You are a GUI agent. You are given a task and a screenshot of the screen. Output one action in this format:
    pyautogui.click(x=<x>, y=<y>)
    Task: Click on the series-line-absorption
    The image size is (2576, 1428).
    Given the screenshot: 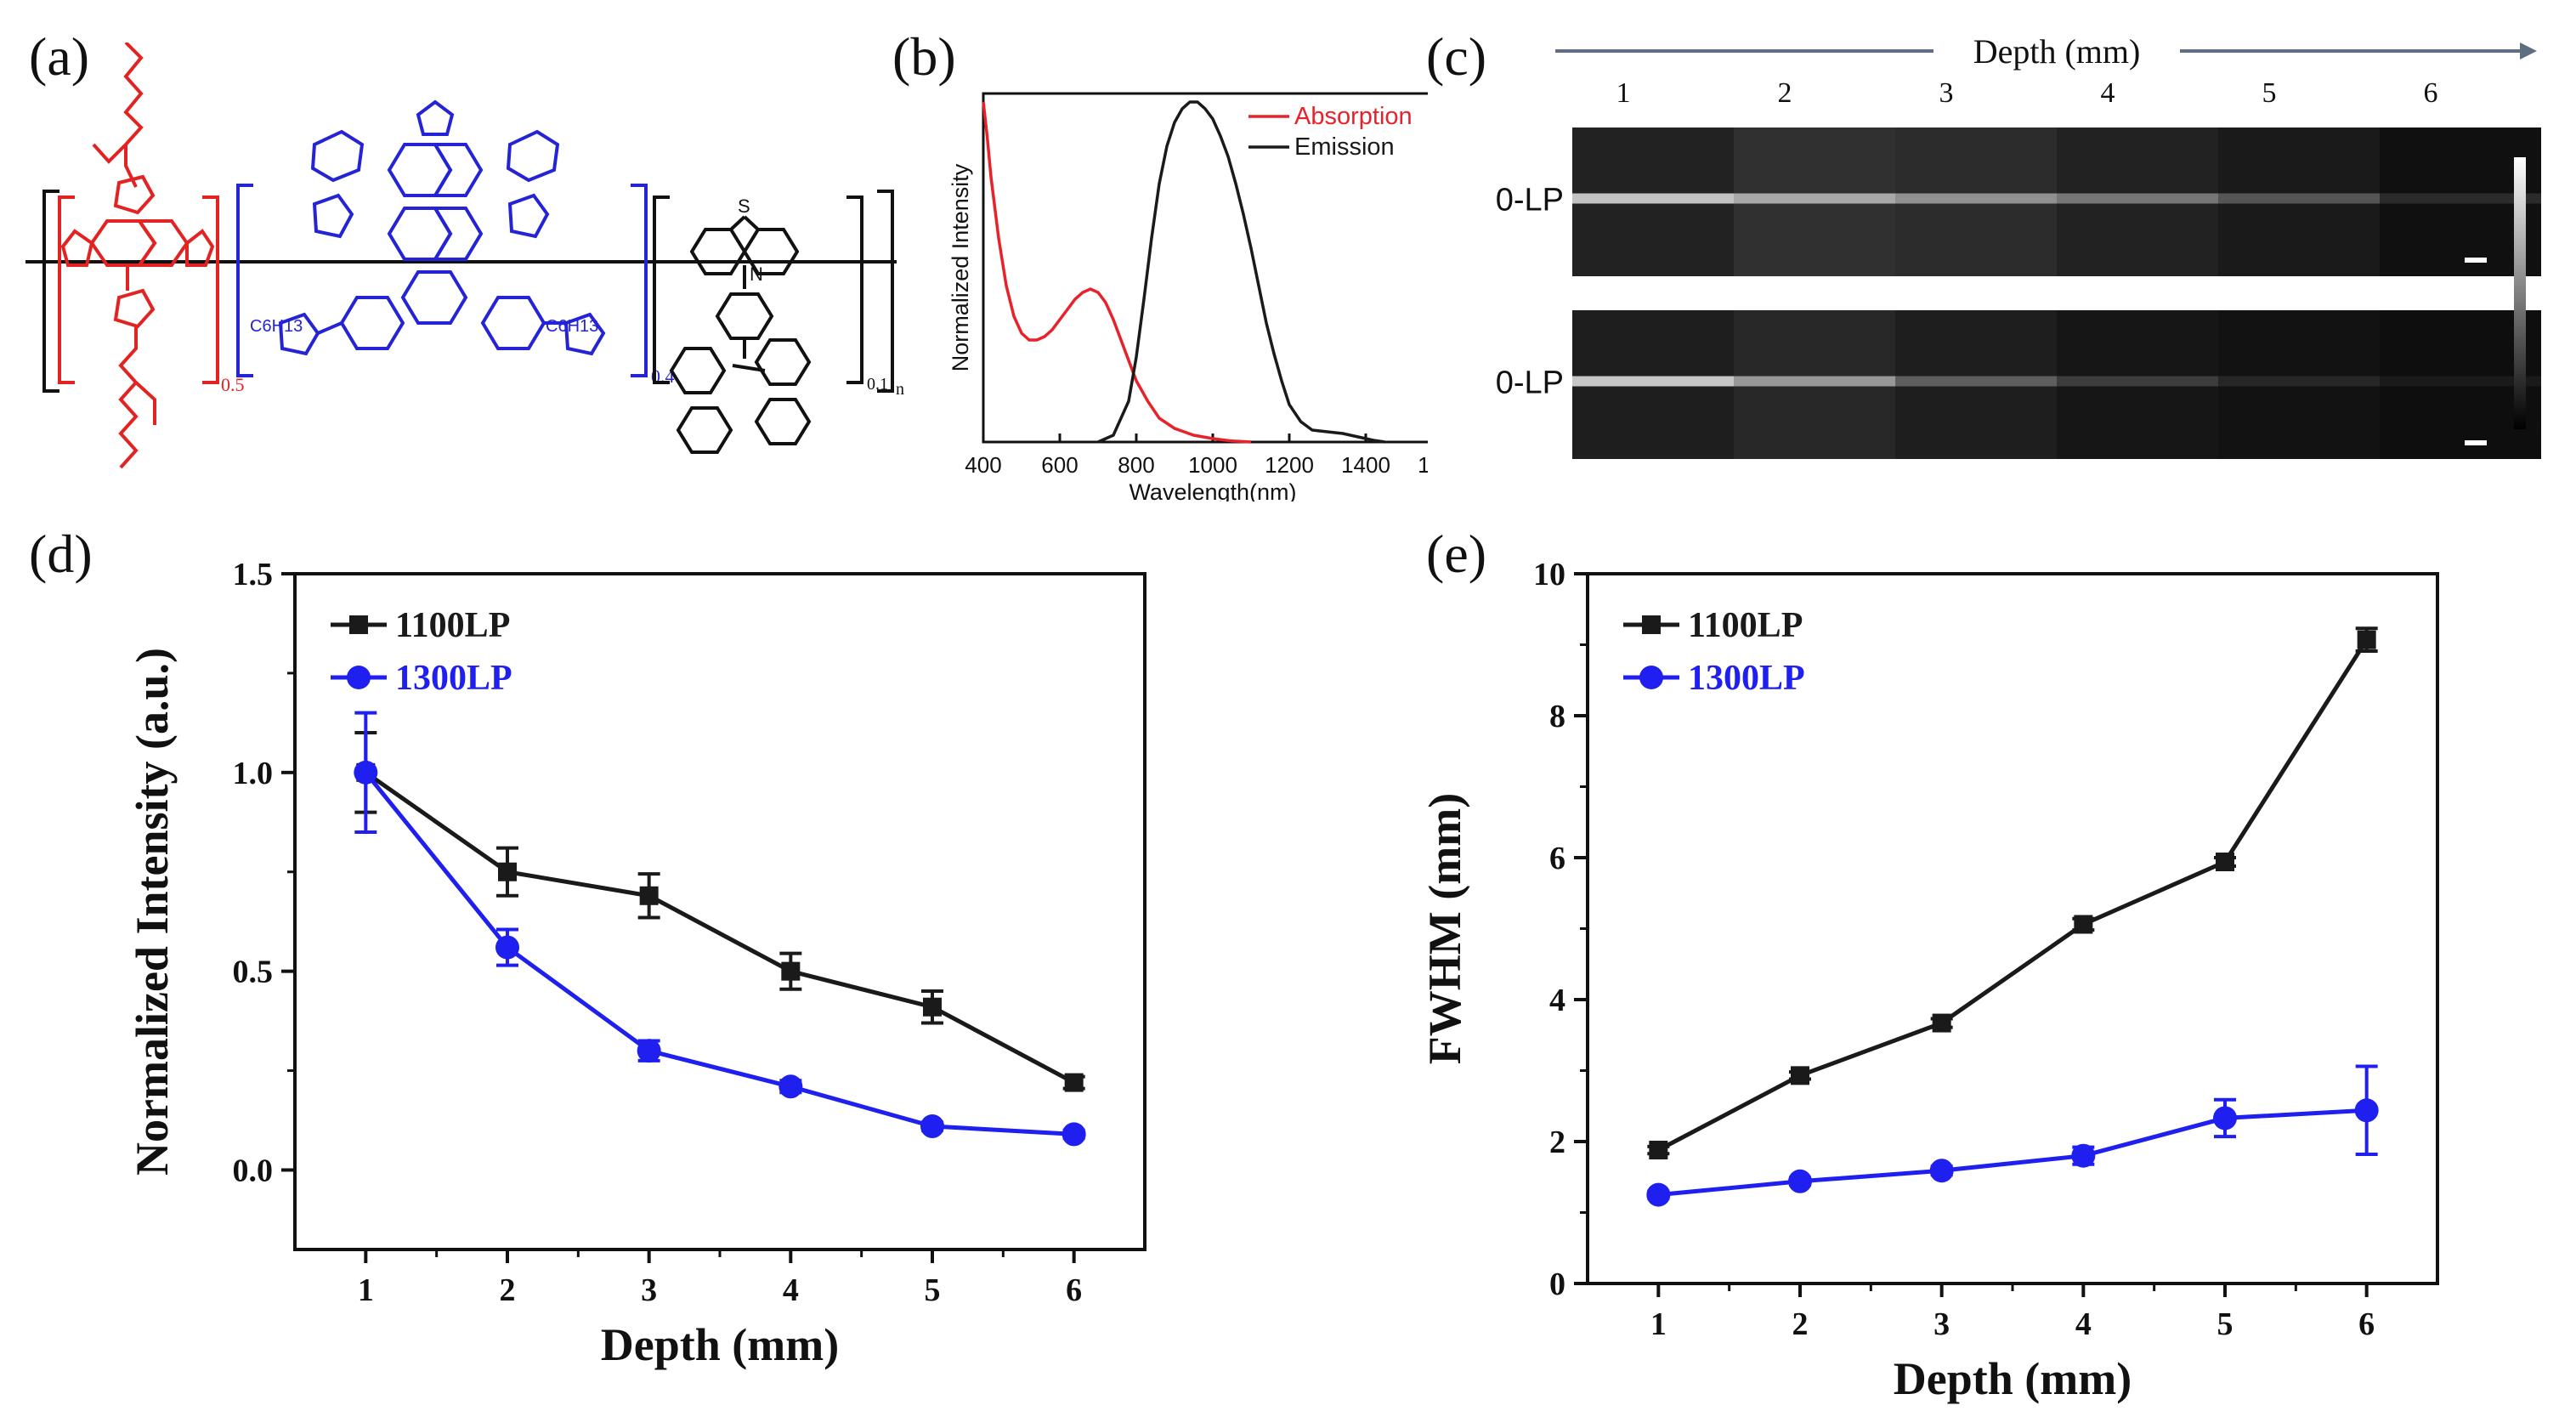 What is the action you would take?
    pyautogui.click(x=1117, y=272)
    